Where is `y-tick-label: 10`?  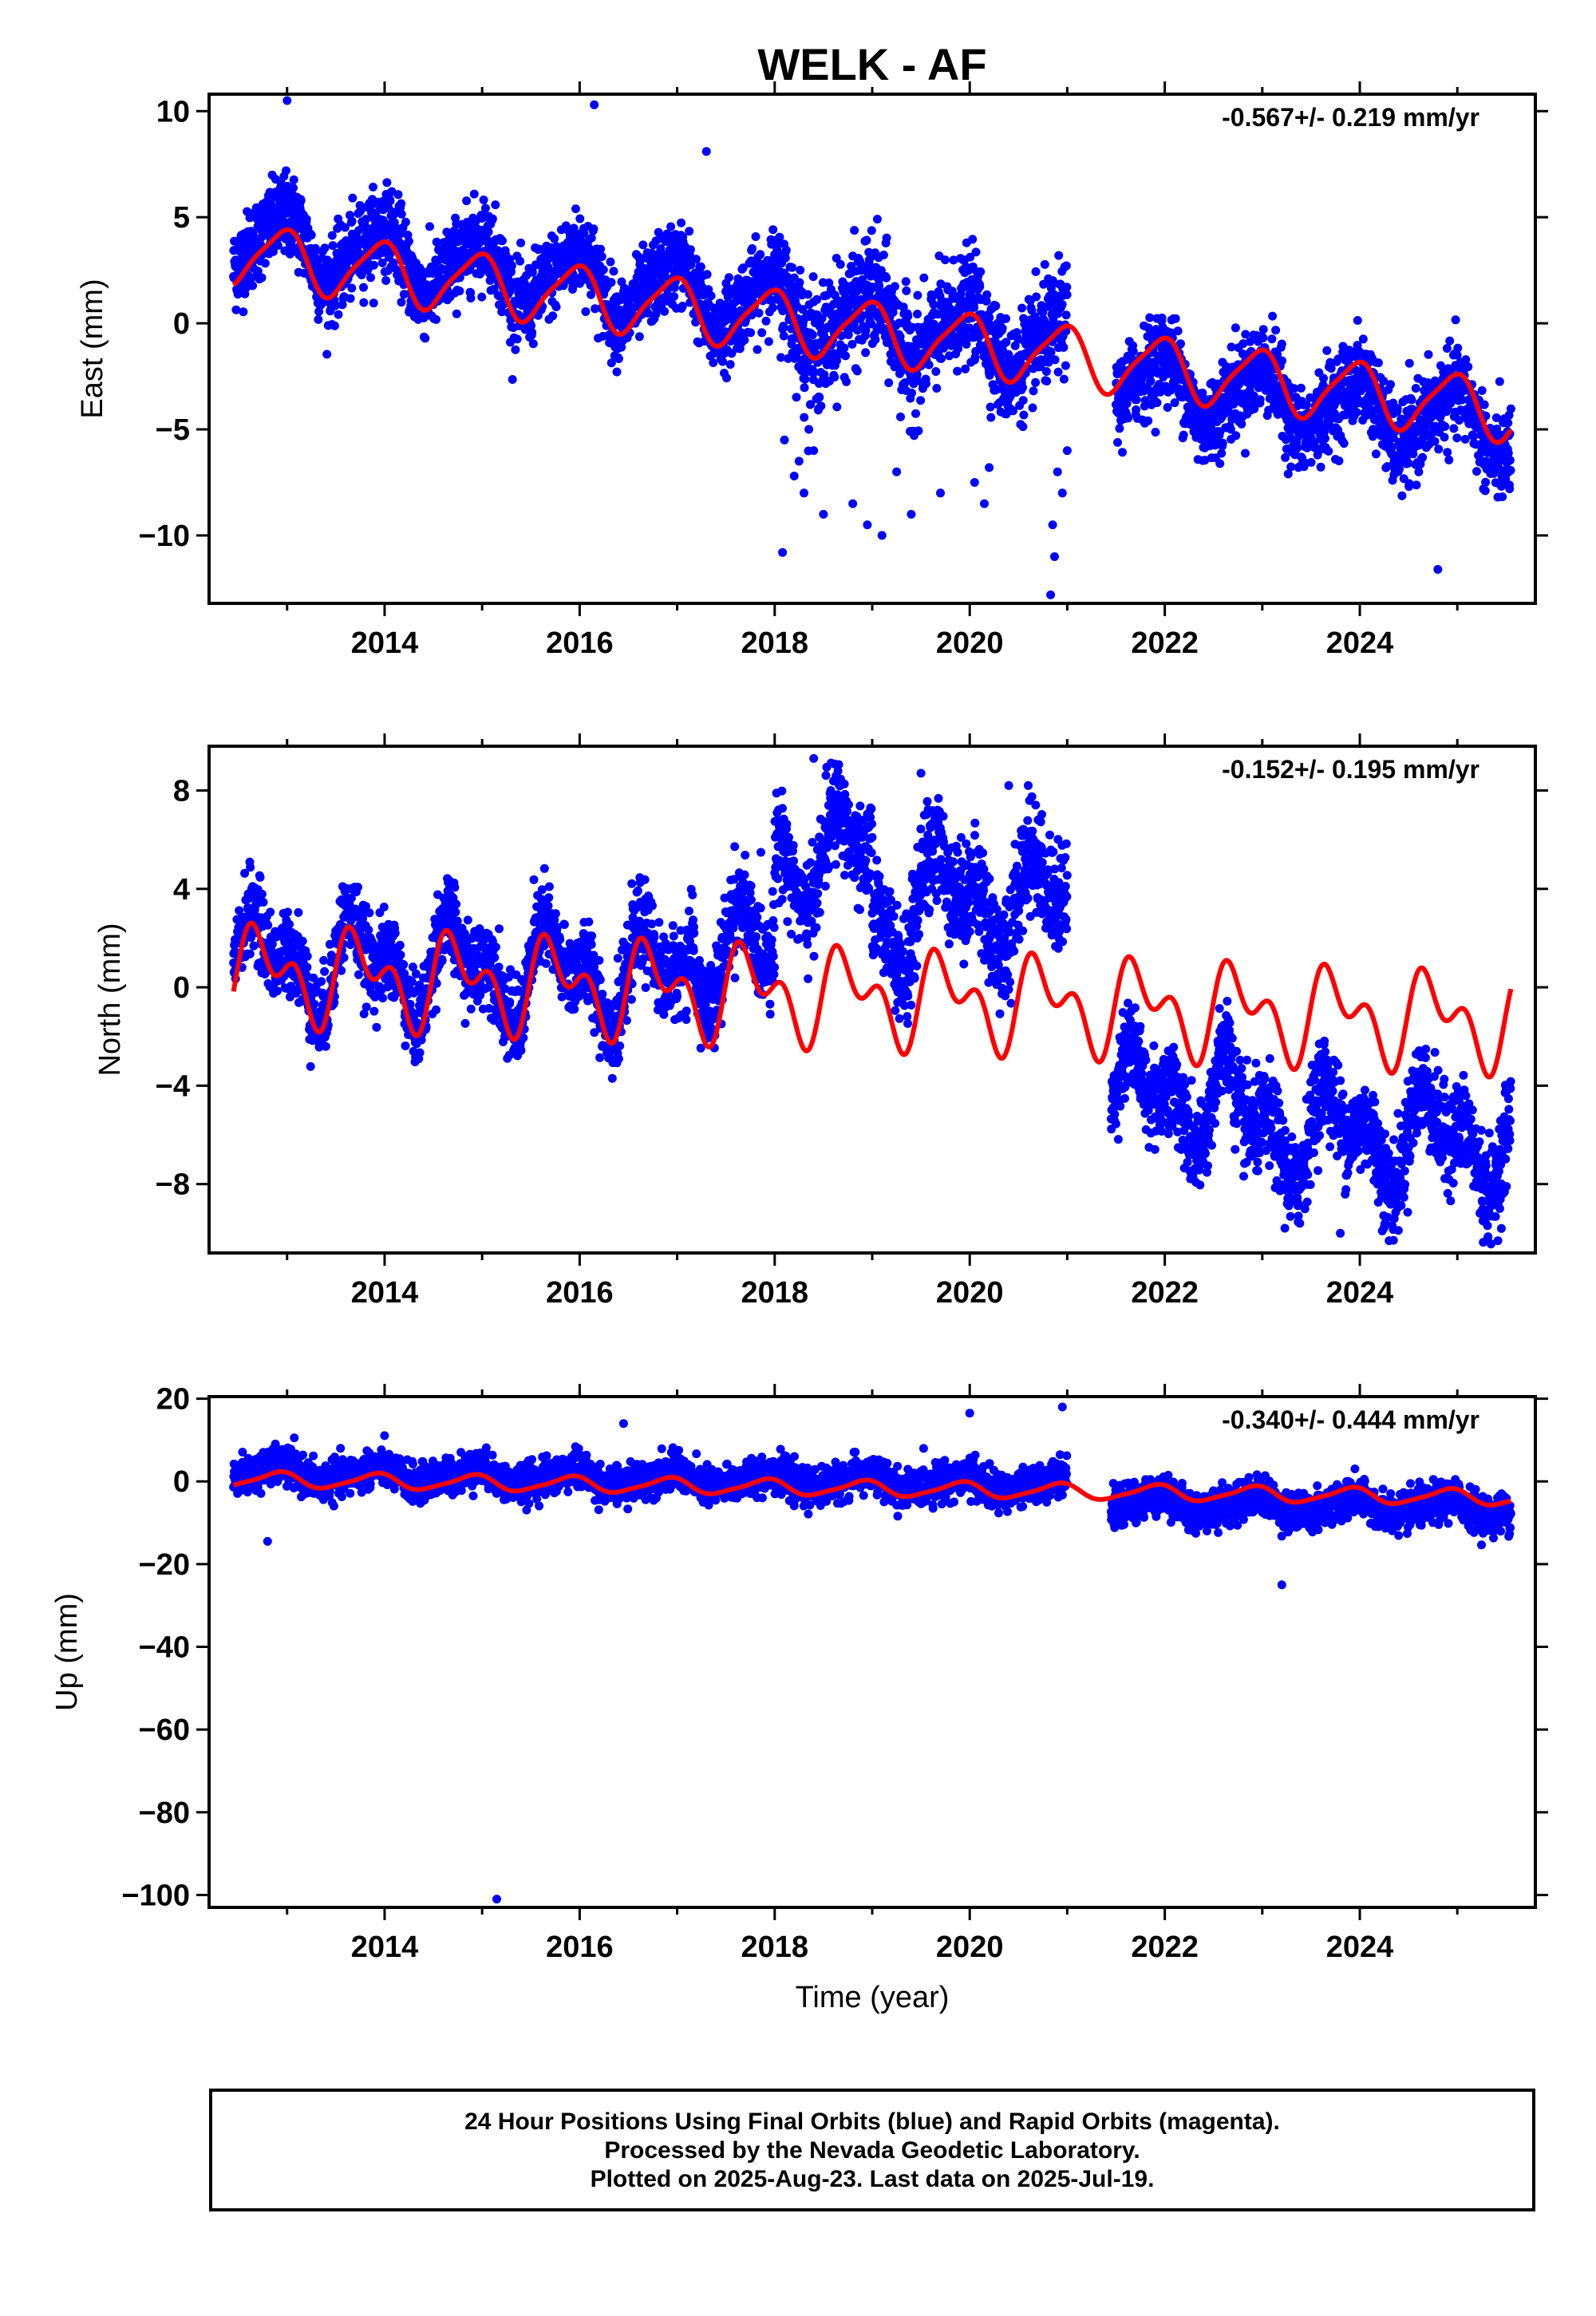 y-tick-label: 10 is located at coordinates (173, 111).